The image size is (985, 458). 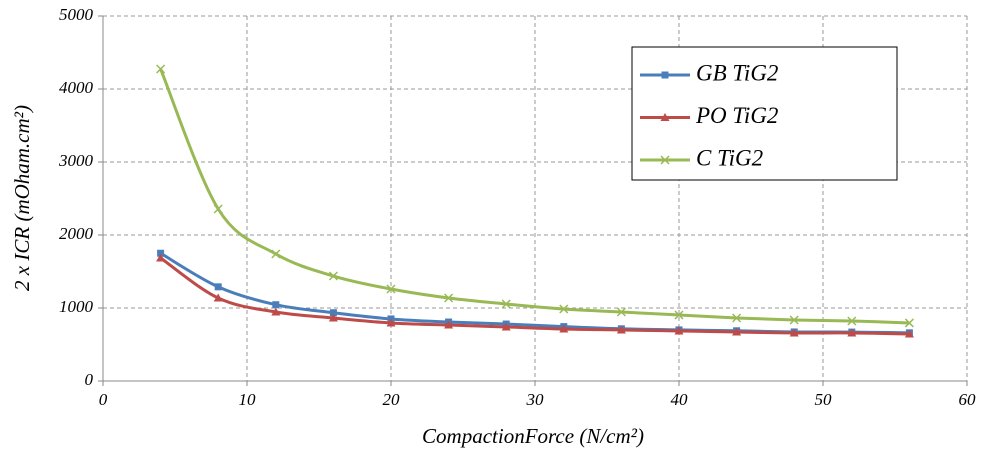 What do you see at coordinates (824, 399) in the screenshot?
I see `x-tick-label: 50` at bounding box center [824, 399].